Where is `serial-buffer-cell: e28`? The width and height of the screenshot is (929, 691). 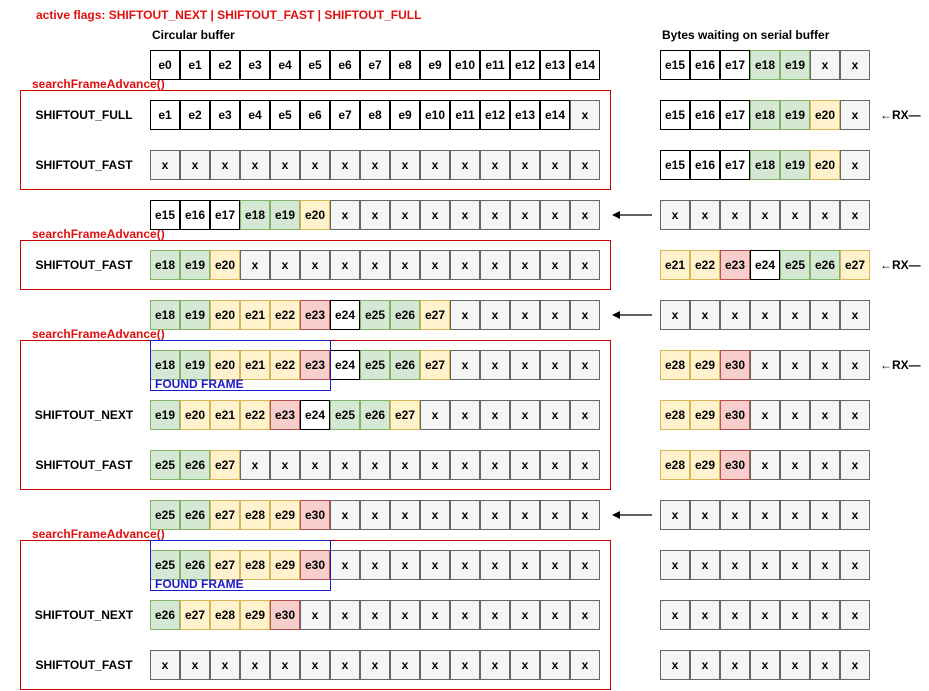 serial-buffer-cell: e28 is located at coordinates (675, 415).